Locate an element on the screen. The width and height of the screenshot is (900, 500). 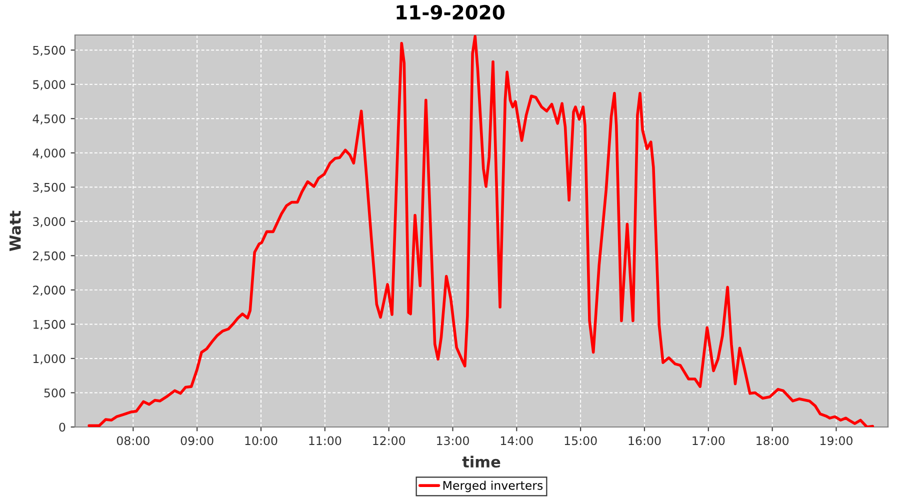
x-tick-label: 13:00 is located at coordinates (453, 441).